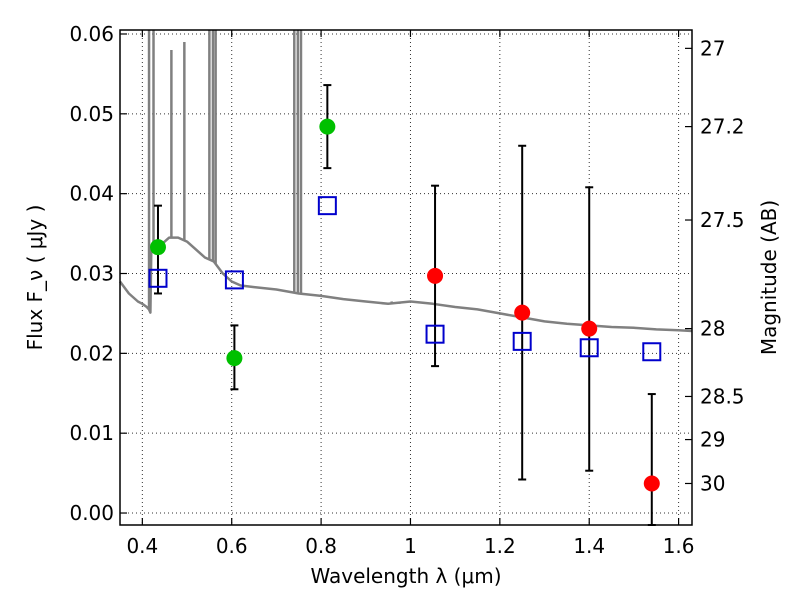 This screenshot has width=800, height=600. What do you see at coordinates (321, 546) in the screenshot?
I see `x-tick-label: 0.8` at bounding box center [321, 546].